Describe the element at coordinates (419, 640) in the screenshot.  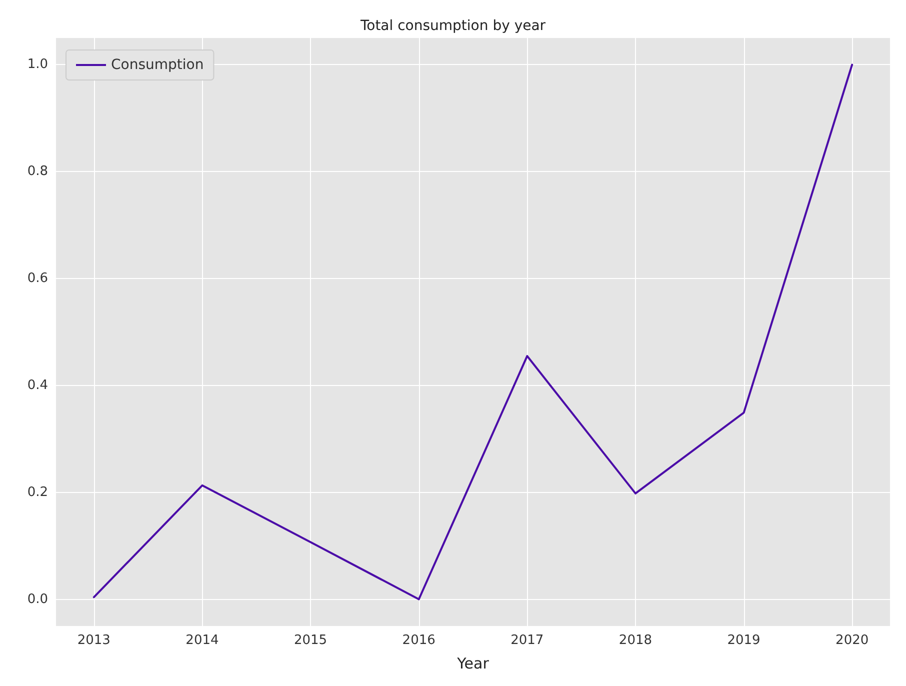
I see `x-tick-label: 2016` at that location.